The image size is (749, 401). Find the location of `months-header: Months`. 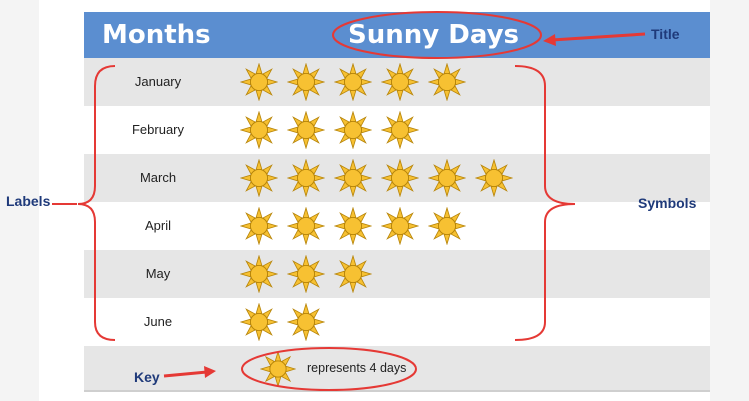

months-header: Months is located at coordinates (156, 35).